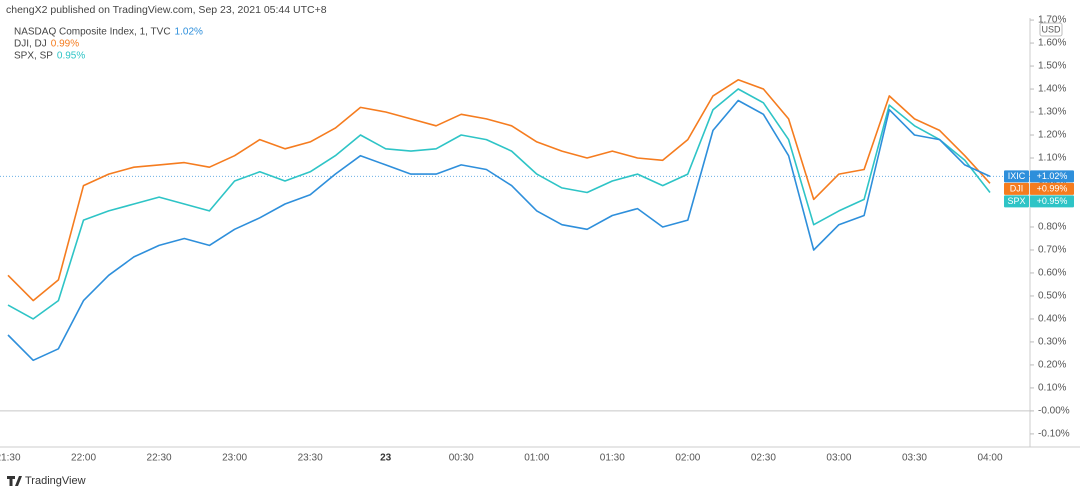  I want to click on y-unit: USD, so click(1051, 29).